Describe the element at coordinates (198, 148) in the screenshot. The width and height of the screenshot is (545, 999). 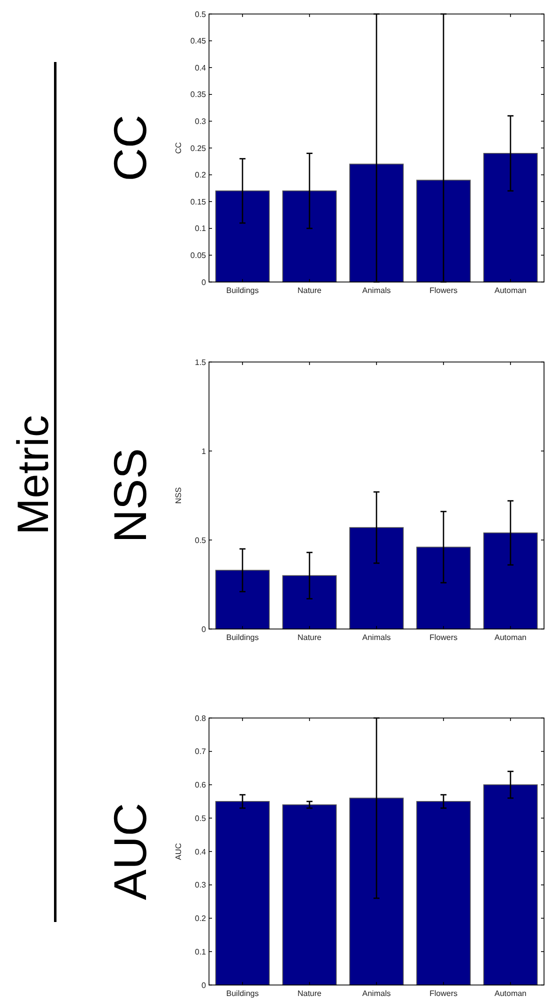
I see `y-tick-label: 0.25` at that location.